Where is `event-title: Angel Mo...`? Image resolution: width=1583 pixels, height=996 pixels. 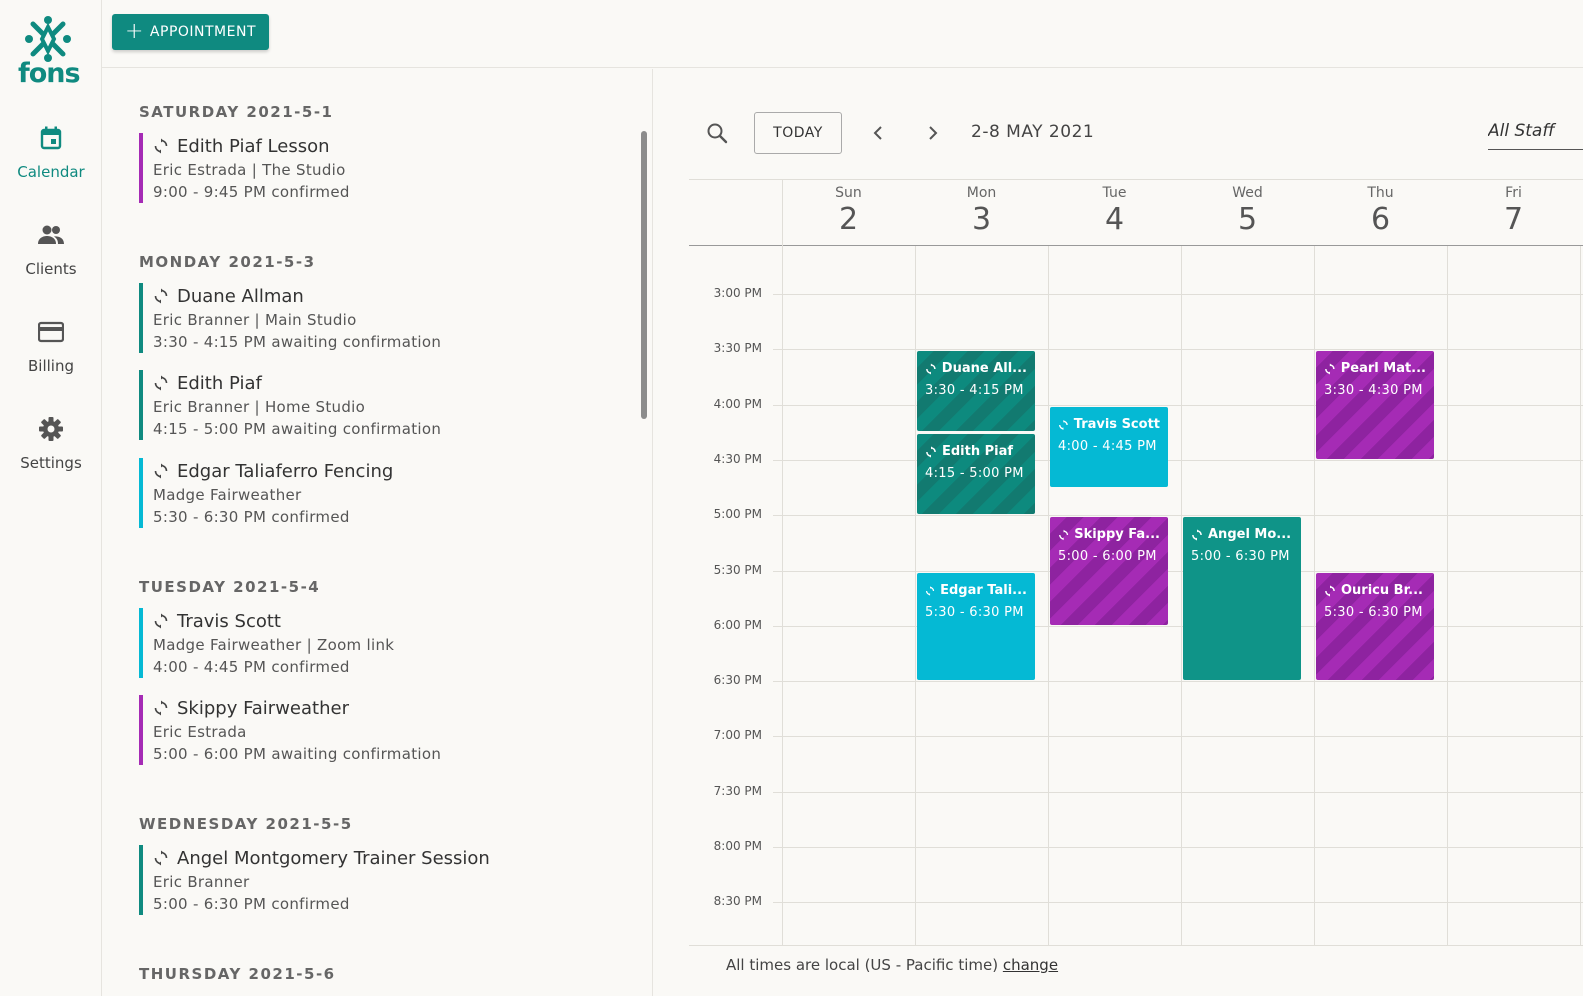
event-title: Angel Mo... is located at coordinates (1242, 535).